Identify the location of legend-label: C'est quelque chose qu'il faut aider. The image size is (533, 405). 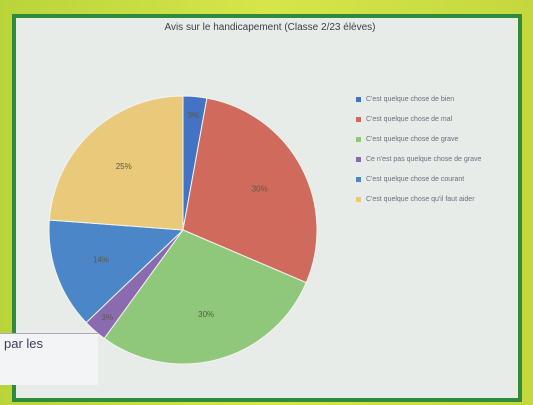
(420, 199).